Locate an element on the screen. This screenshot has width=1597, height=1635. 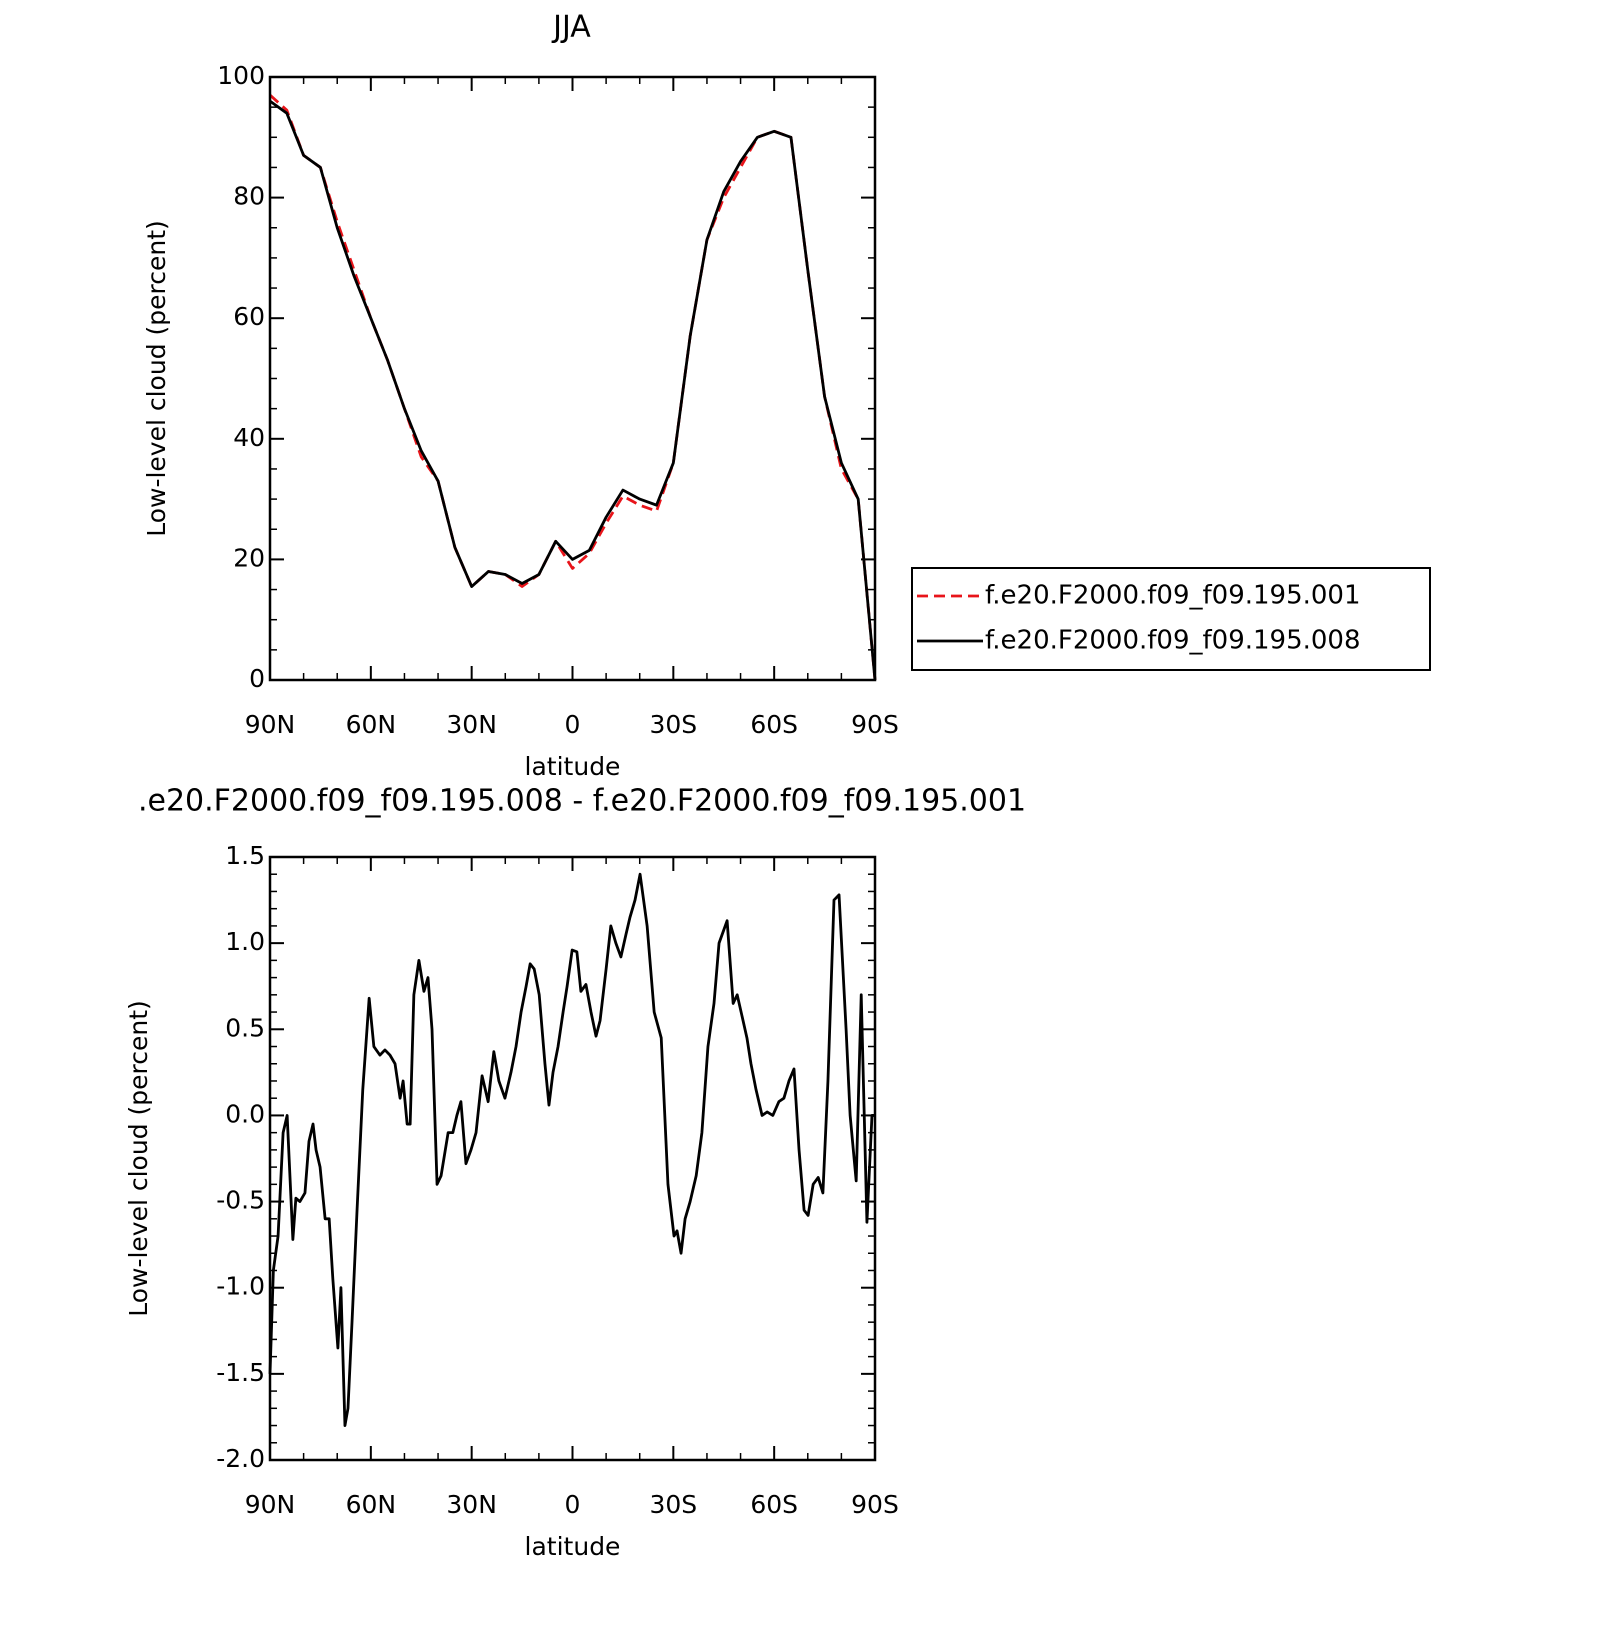
plot-frame is located at coordinates (572, 378).